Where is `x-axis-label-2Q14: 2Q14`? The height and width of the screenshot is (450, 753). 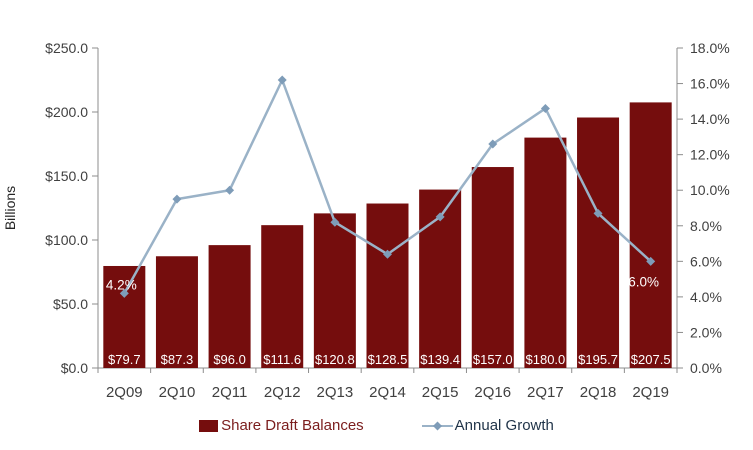
x-axis-label-2Q14: 2Q14 is located at coordinates (387, 392).